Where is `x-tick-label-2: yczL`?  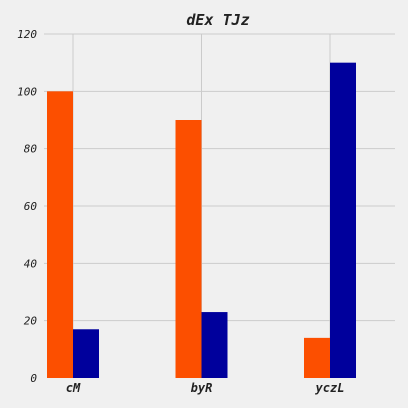
x-tick-label-2: yczL is located at coordinates (330, 388).